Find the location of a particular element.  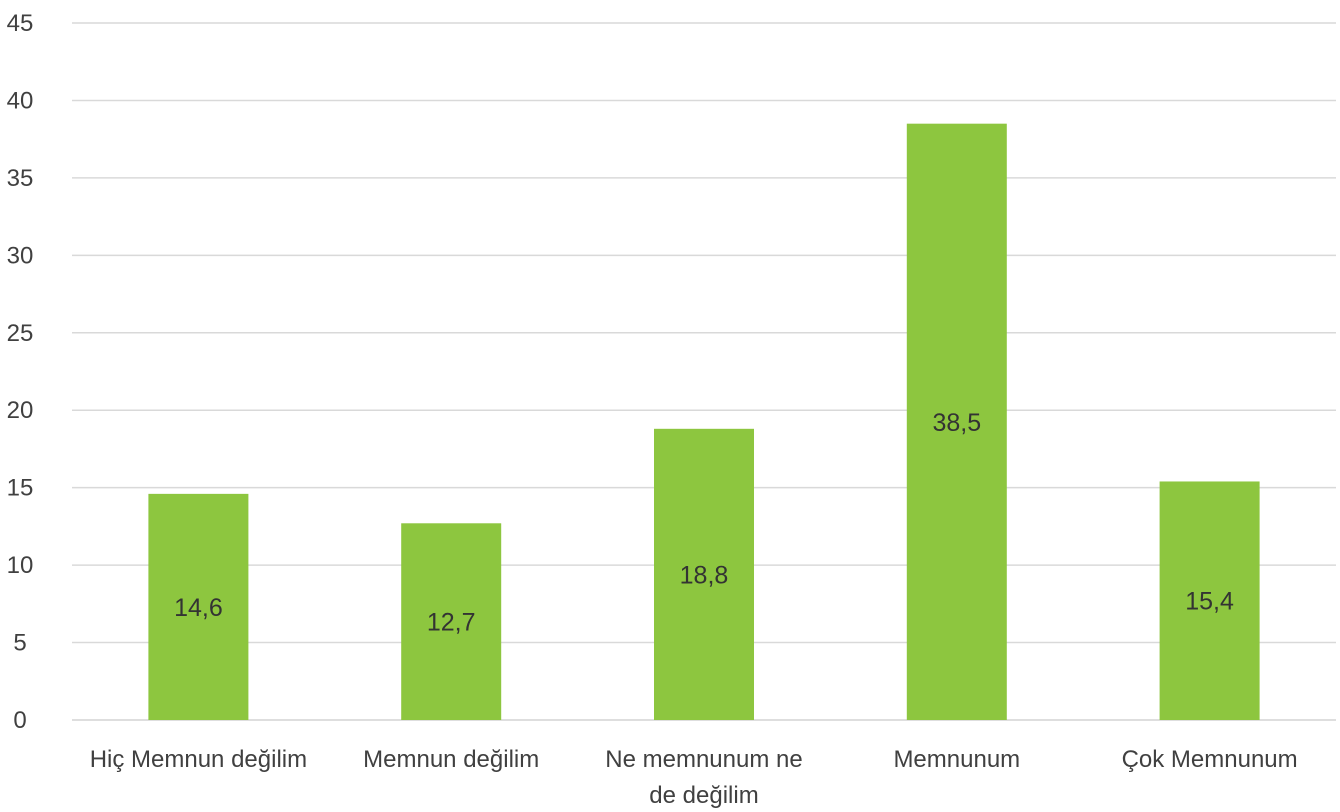

y-tick-label: 40 is located at coordinates (20, 100).